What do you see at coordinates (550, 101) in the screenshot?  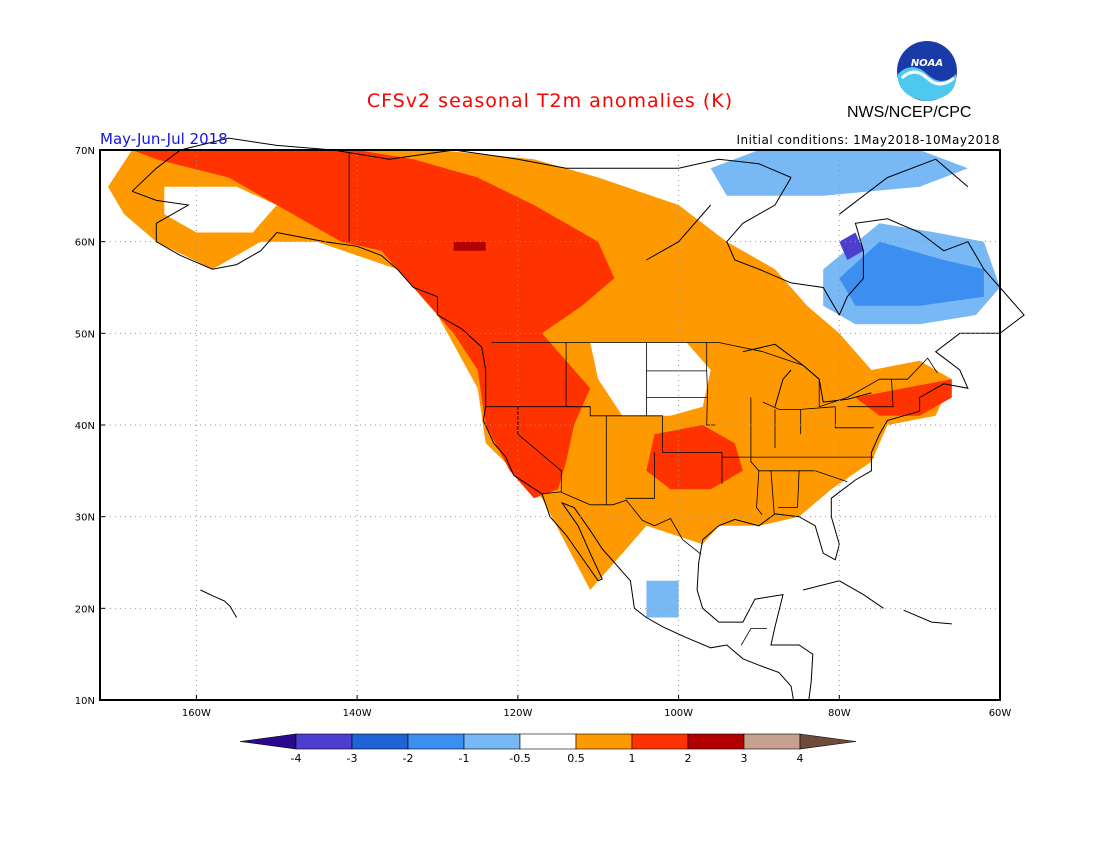 I see `map-title: CFSv2 seasonal T2m anomalies (K)` at bounding box center [550, 101].